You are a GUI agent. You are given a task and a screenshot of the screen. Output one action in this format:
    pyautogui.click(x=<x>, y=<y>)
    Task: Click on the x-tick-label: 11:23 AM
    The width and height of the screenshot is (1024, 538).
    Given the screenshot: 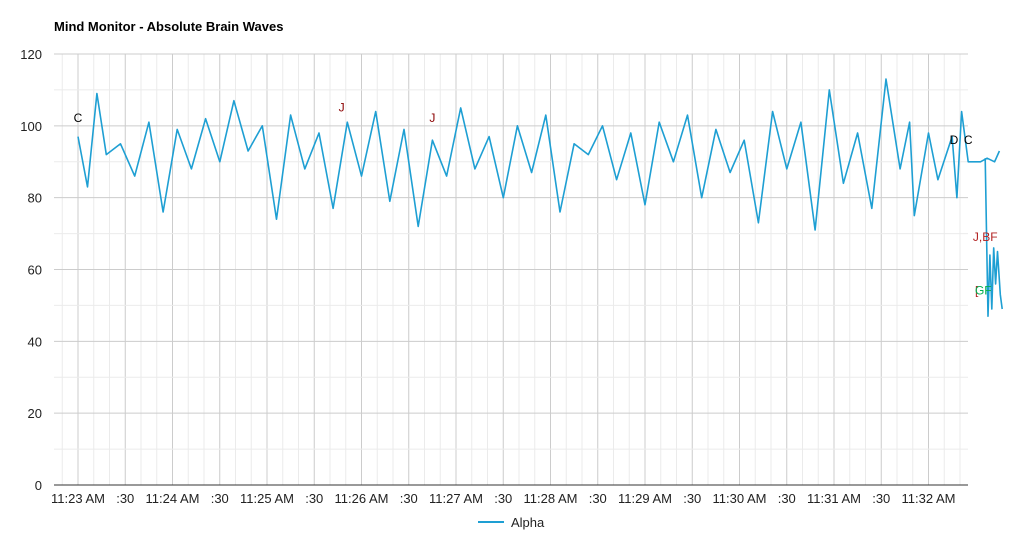 What is the action you would take?
    pyautogui.click(x=78, y=498)
    